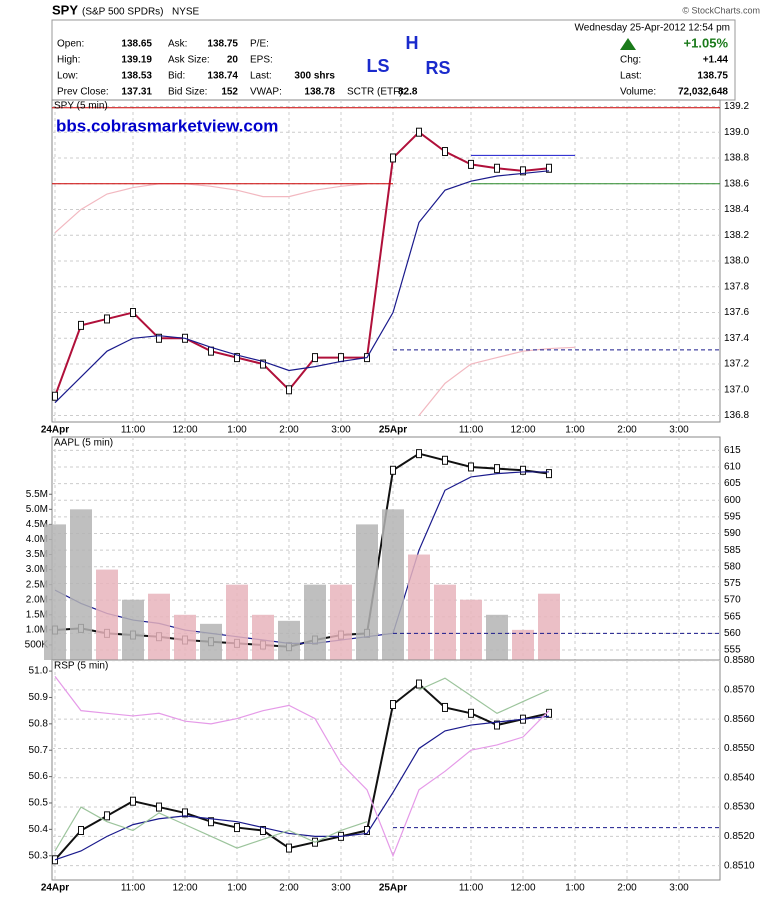 The height and width of the screenshot is (901, 780). I want to click on symbol-name: (S&P 500 SPDRs), so click(123, 12).